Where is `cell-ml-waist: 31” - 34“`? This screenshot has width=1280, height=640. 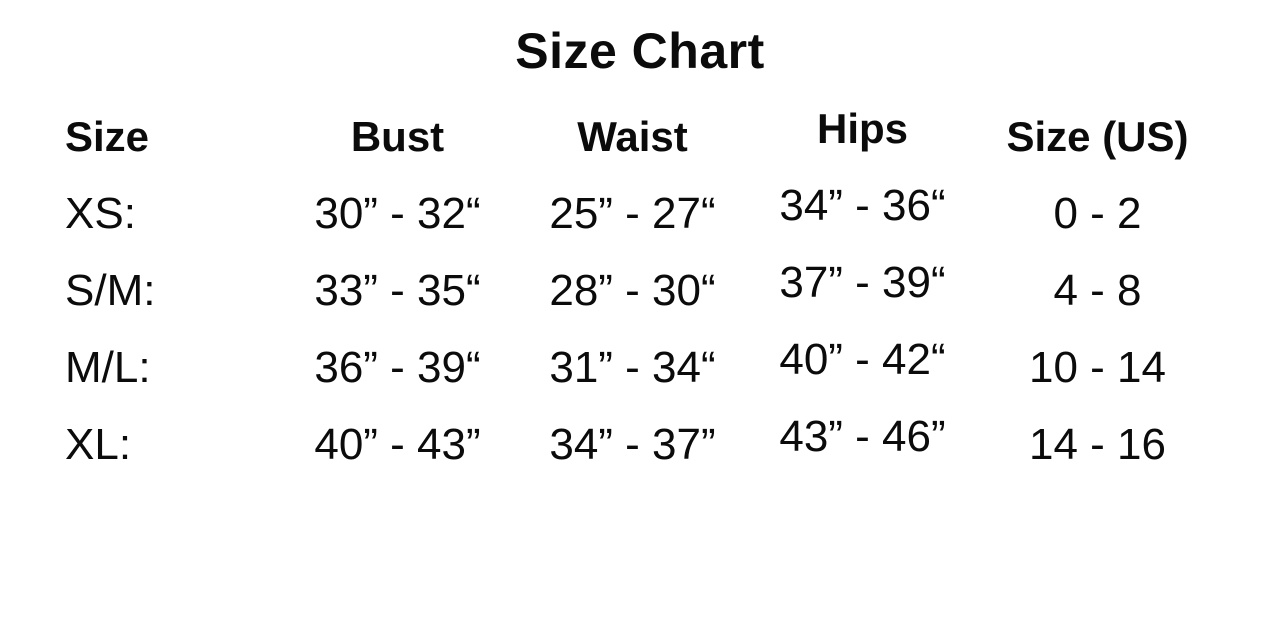 cell-ml-waist: 31” - 34“ is located at coordinates (632, 367).